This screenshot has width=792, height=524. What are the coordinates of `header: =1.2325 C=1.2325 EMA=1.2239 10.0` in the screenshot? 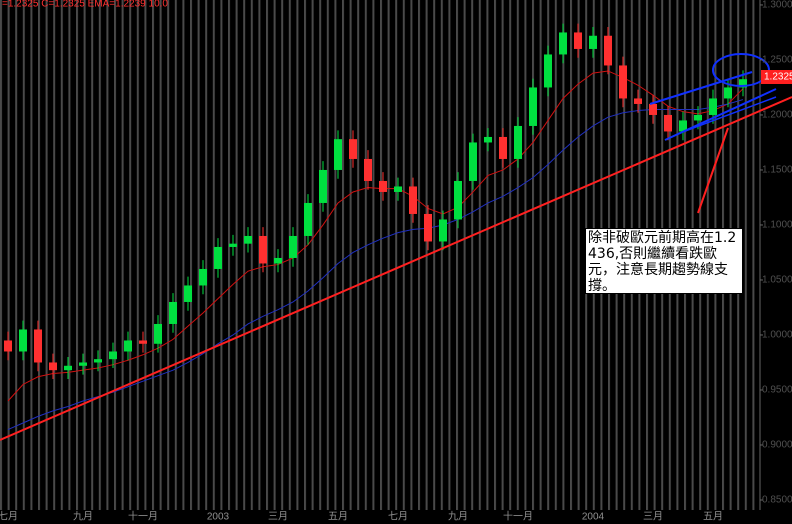 It's located at (85, 5).